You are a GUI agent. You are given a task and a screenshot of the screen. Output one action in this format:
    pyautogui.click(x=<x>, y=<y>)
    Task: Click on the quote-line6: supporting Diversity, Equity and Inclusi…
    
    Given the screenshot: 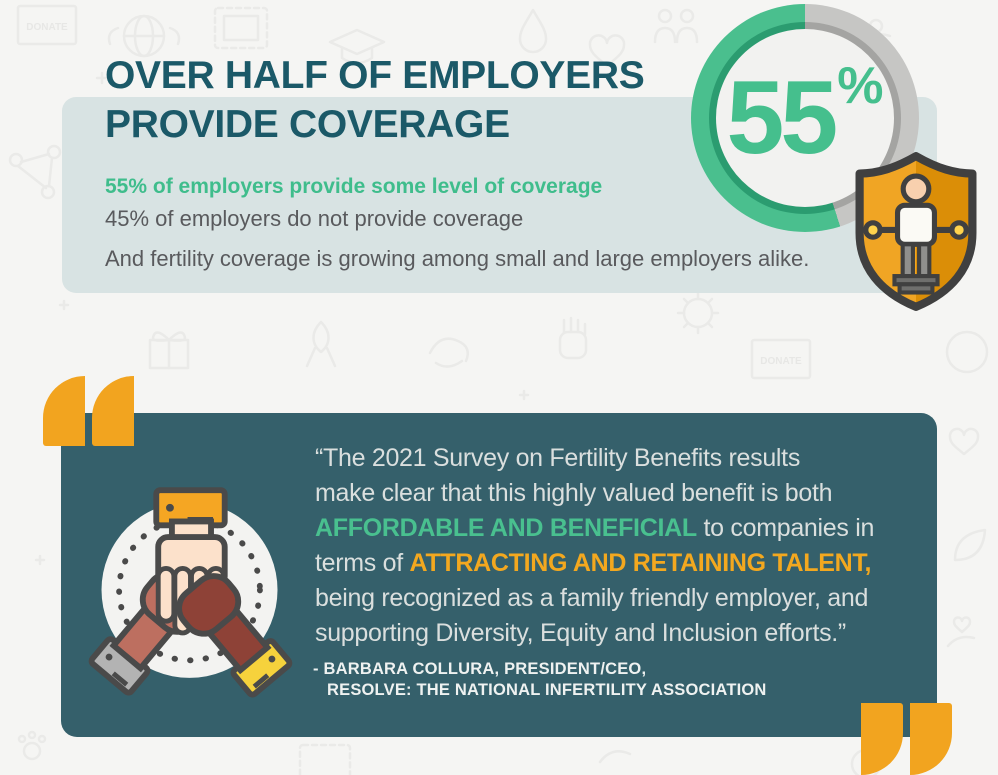 What is the action you would take?
    pyautogui.click(x=580, y=633)
    